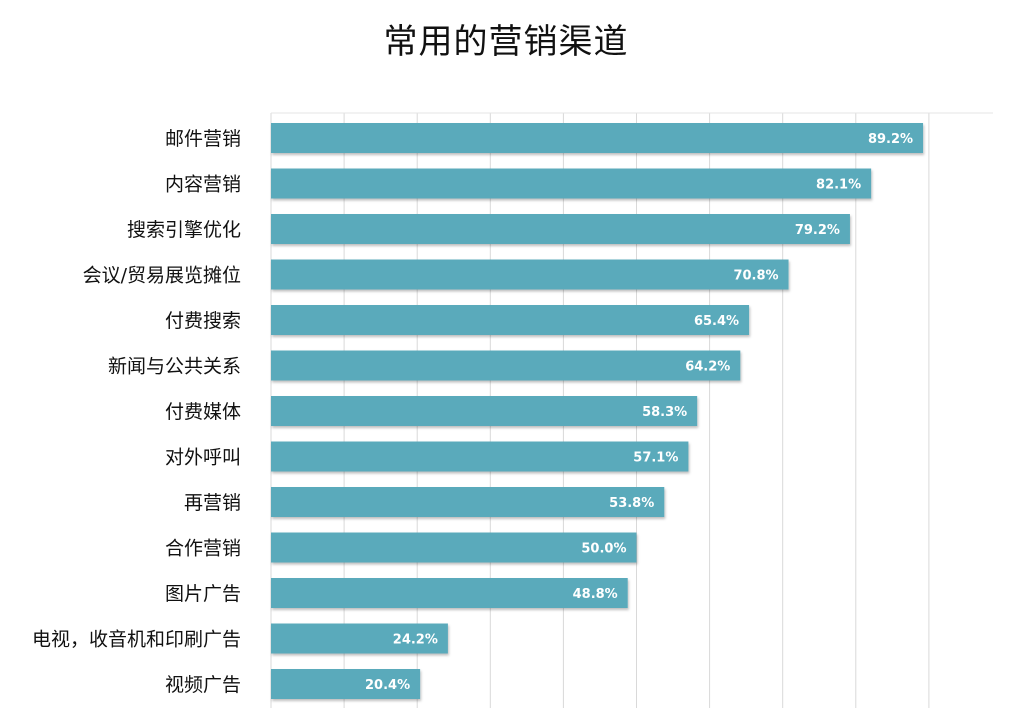 This screenshot has height=727, width=1012. Describe the element at coordinates (506, 42) in the screenshot. I see `chart-title: 常用的营销渠道` at that location.